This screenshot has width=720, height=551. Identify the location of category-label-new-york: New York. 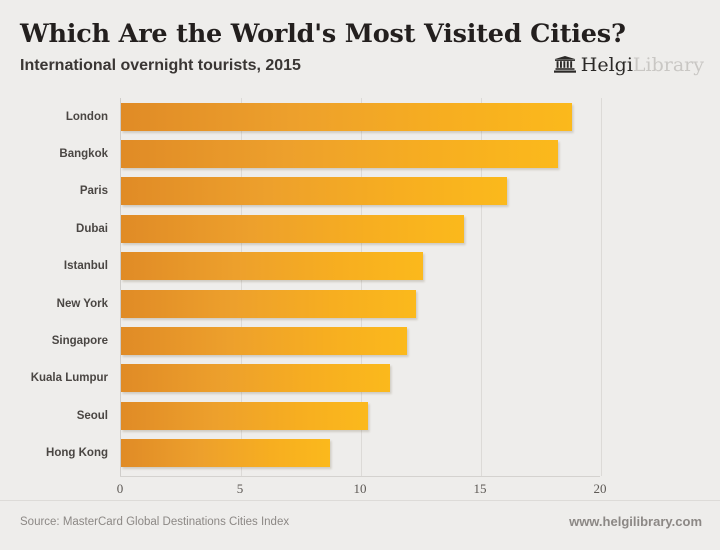
(82, 303).